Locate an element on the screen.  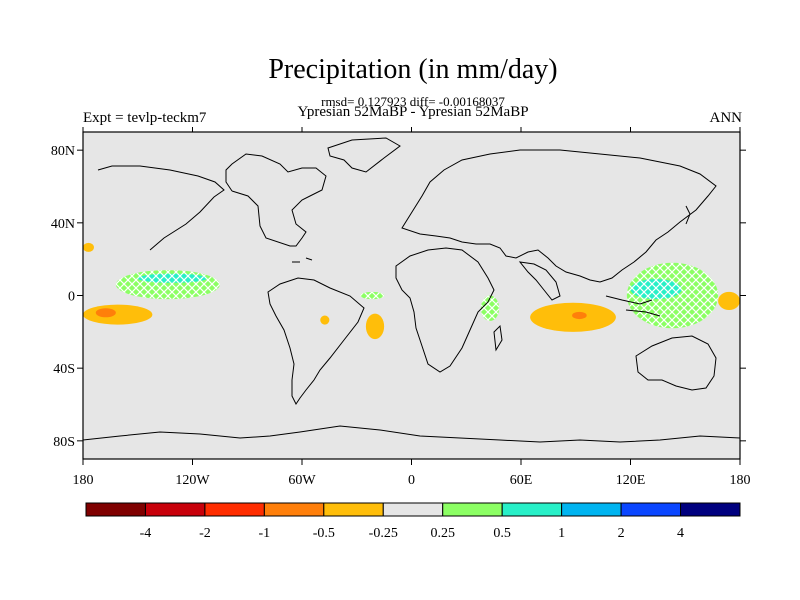
colorbar-label: 0.5 is located at coordinates (502, 533).